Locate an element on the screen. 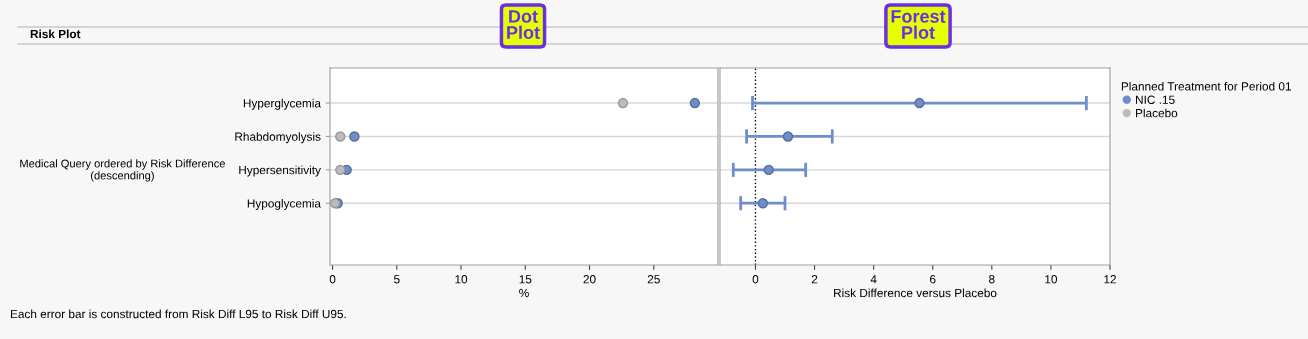 This screenshot has width=1308, height=339. legend-title: Planned Treatment for Period 01 is located at coordinates (1206, 86).